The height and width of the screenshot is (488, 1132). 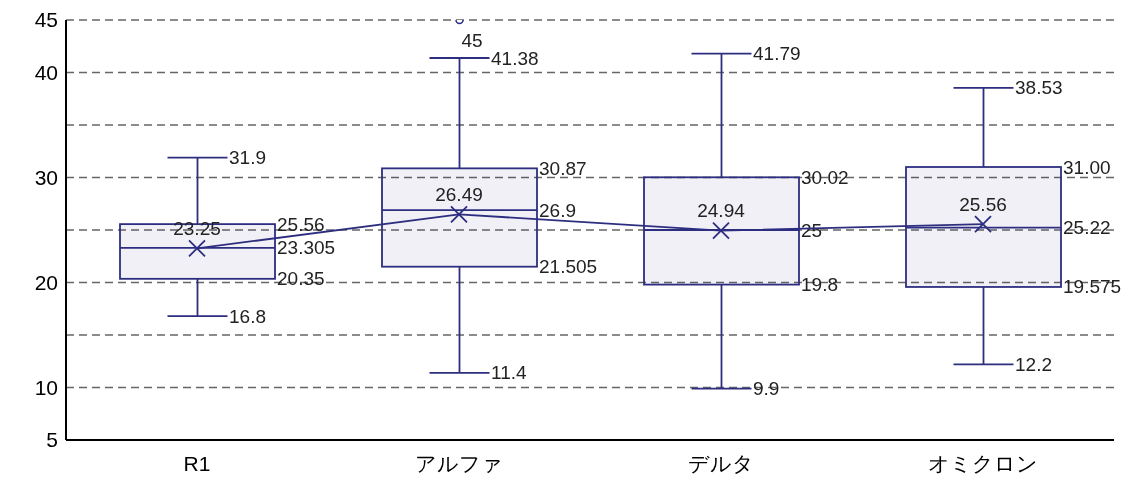 What do you see at coordinates (1092, 287) in the screenshot?
I see `annotation: 19.575` at bounding box center [1092, 287].